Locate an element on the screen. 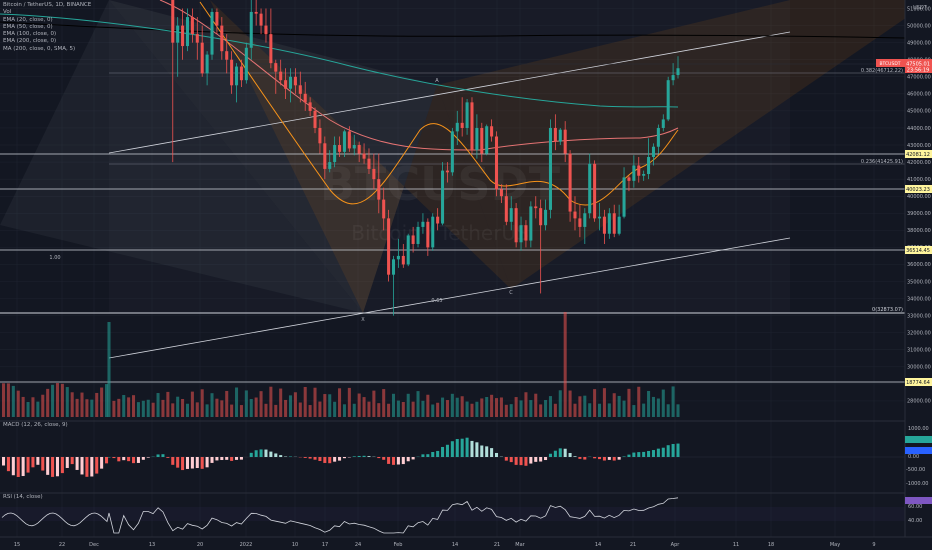 The width and height of the screenshot is (932, 550). time-tick-label: 21 is located at coordinates (633, 545).